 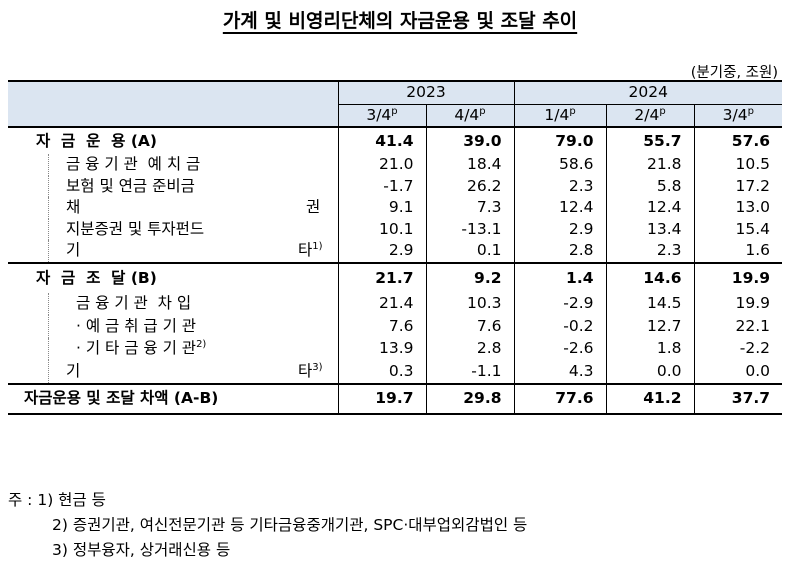 I want to click on summary-row: 자 금 조 달 (B) 21.7 9.2 1.4 14.6 19.9, so click(x=395, y=277).